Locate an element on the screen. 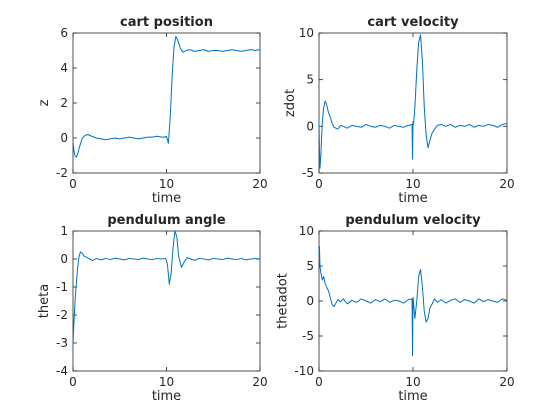 The height and width of the screenshot is (420, 560). y-axis-label: z is located at coordinates (44, 102).